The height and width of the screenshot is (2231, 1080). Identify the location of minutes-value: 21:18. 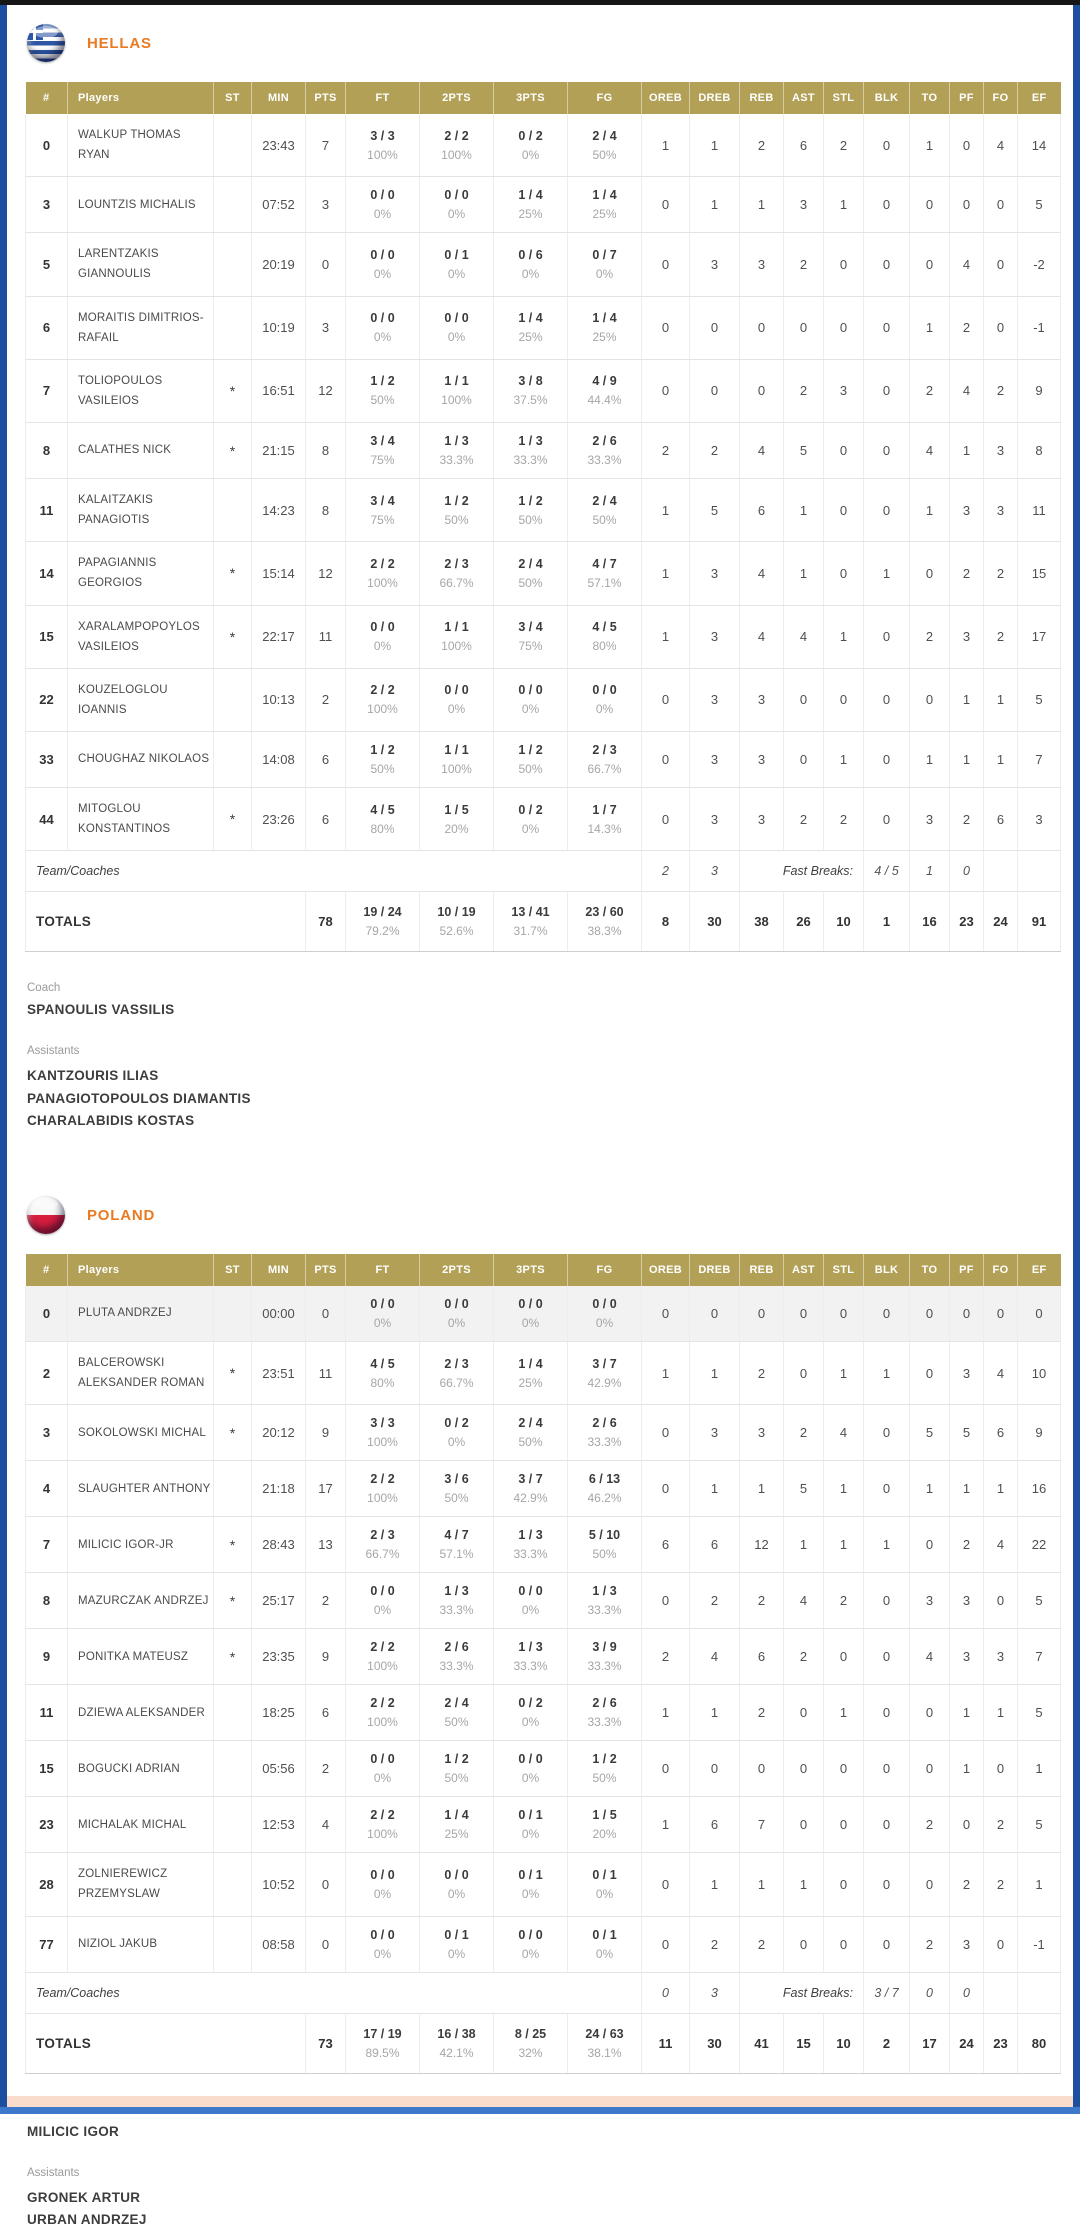
(278, 1489).